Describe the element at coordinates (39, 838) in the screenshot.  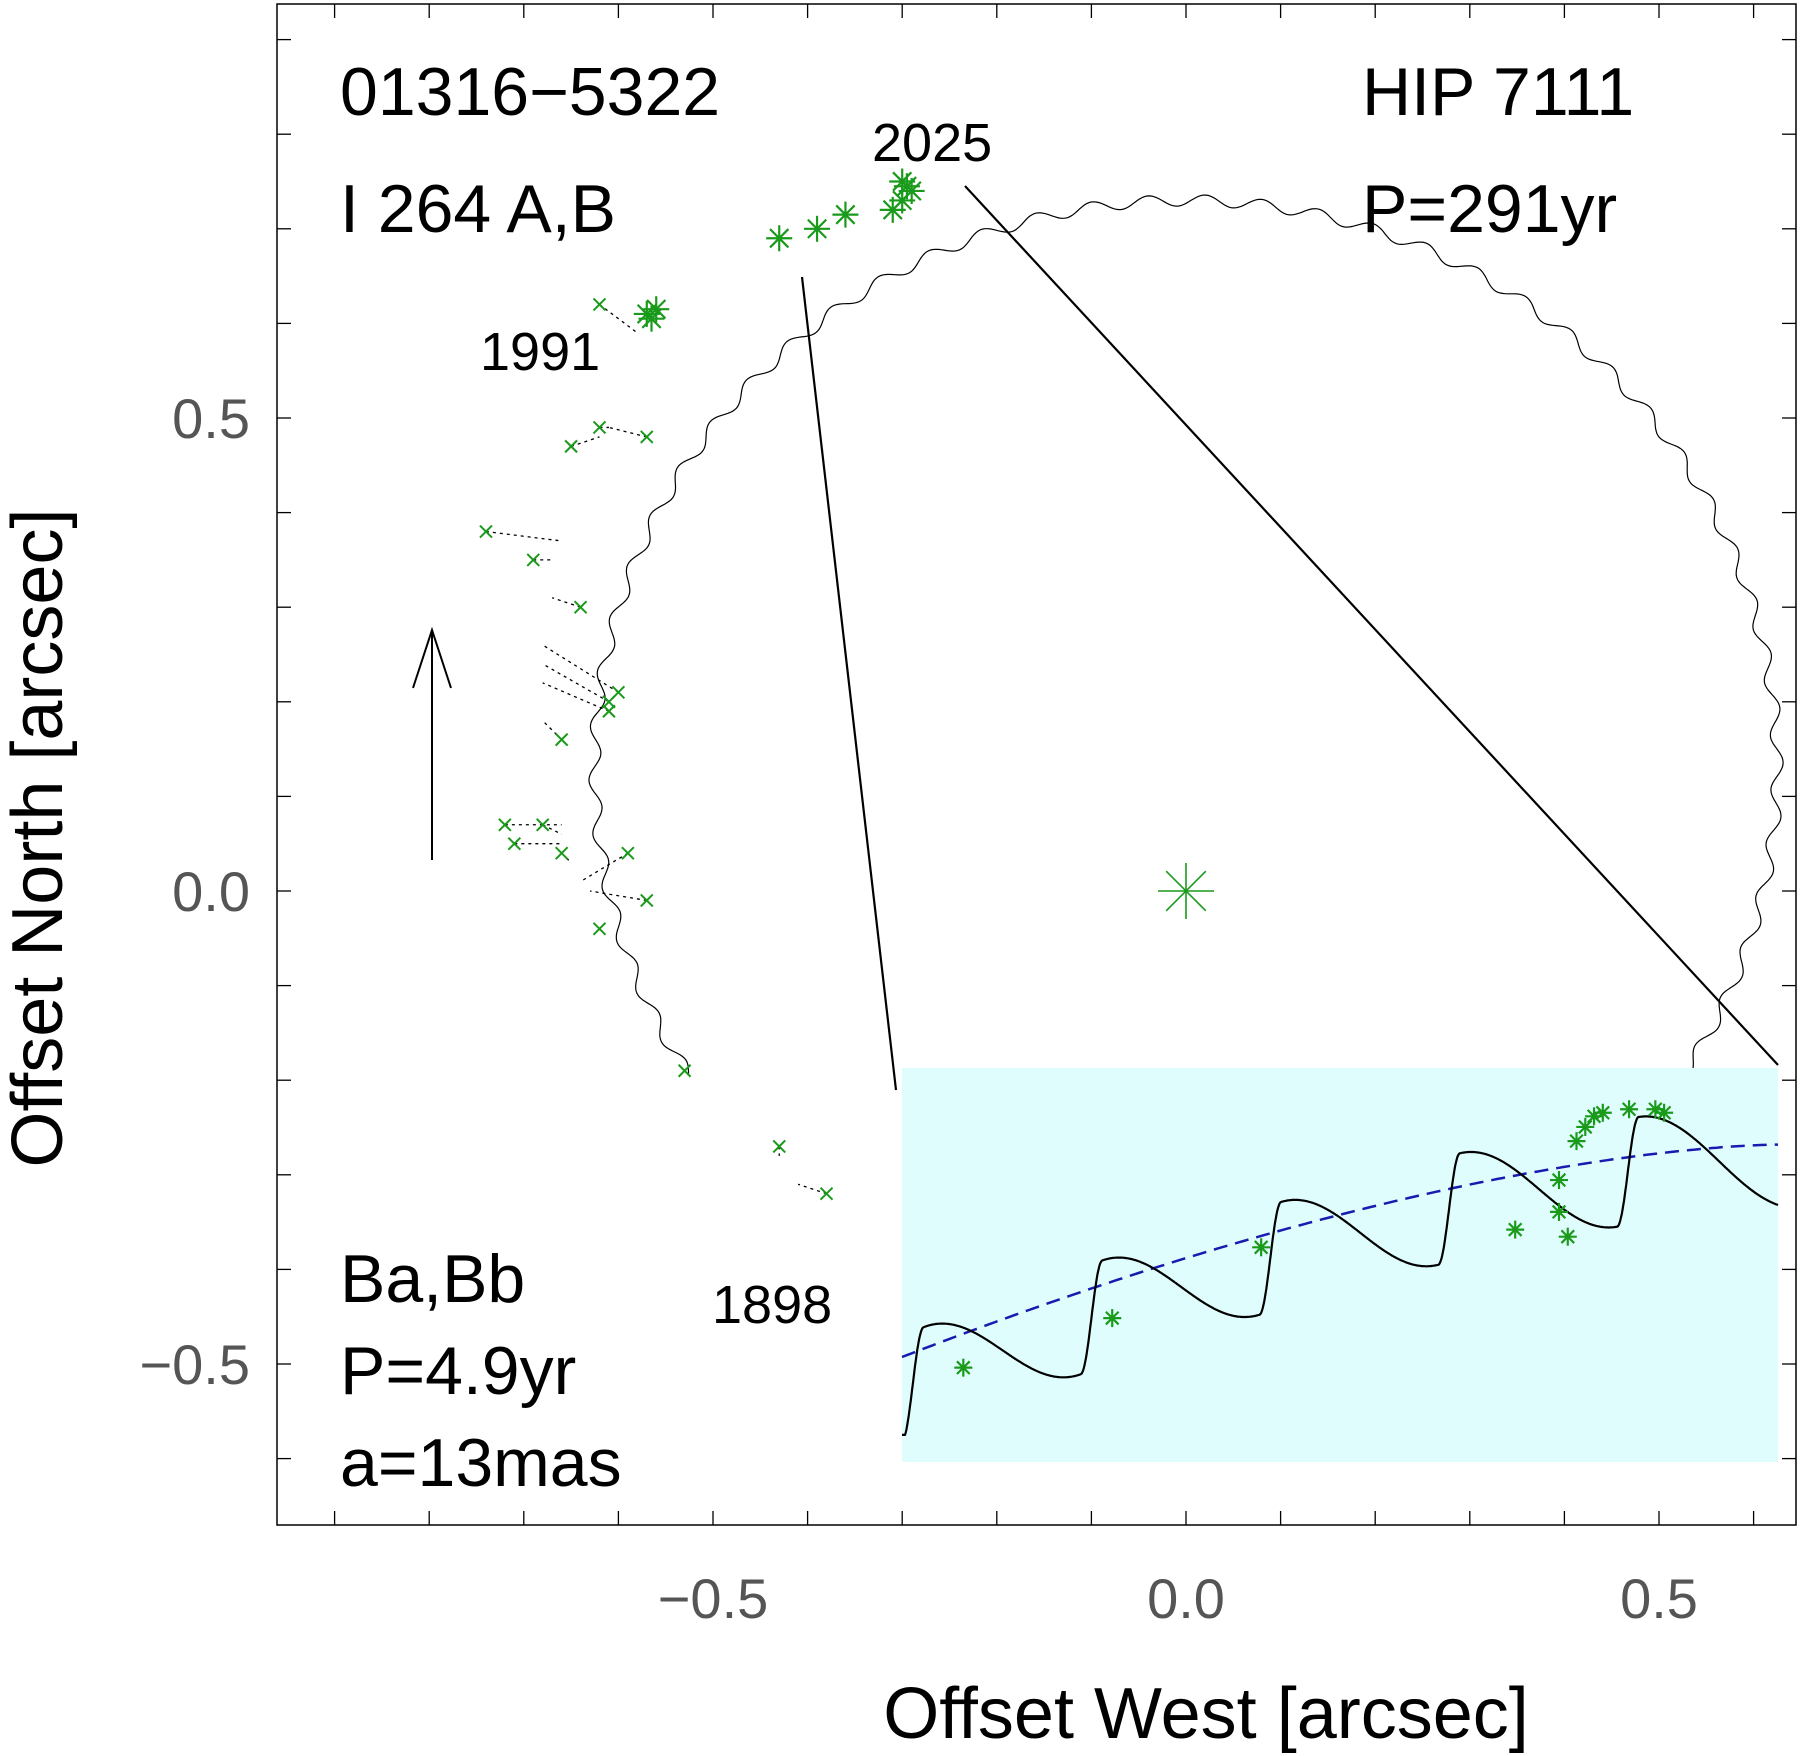
I see `y-axis-title: Offset North [arcsec]` at that location.